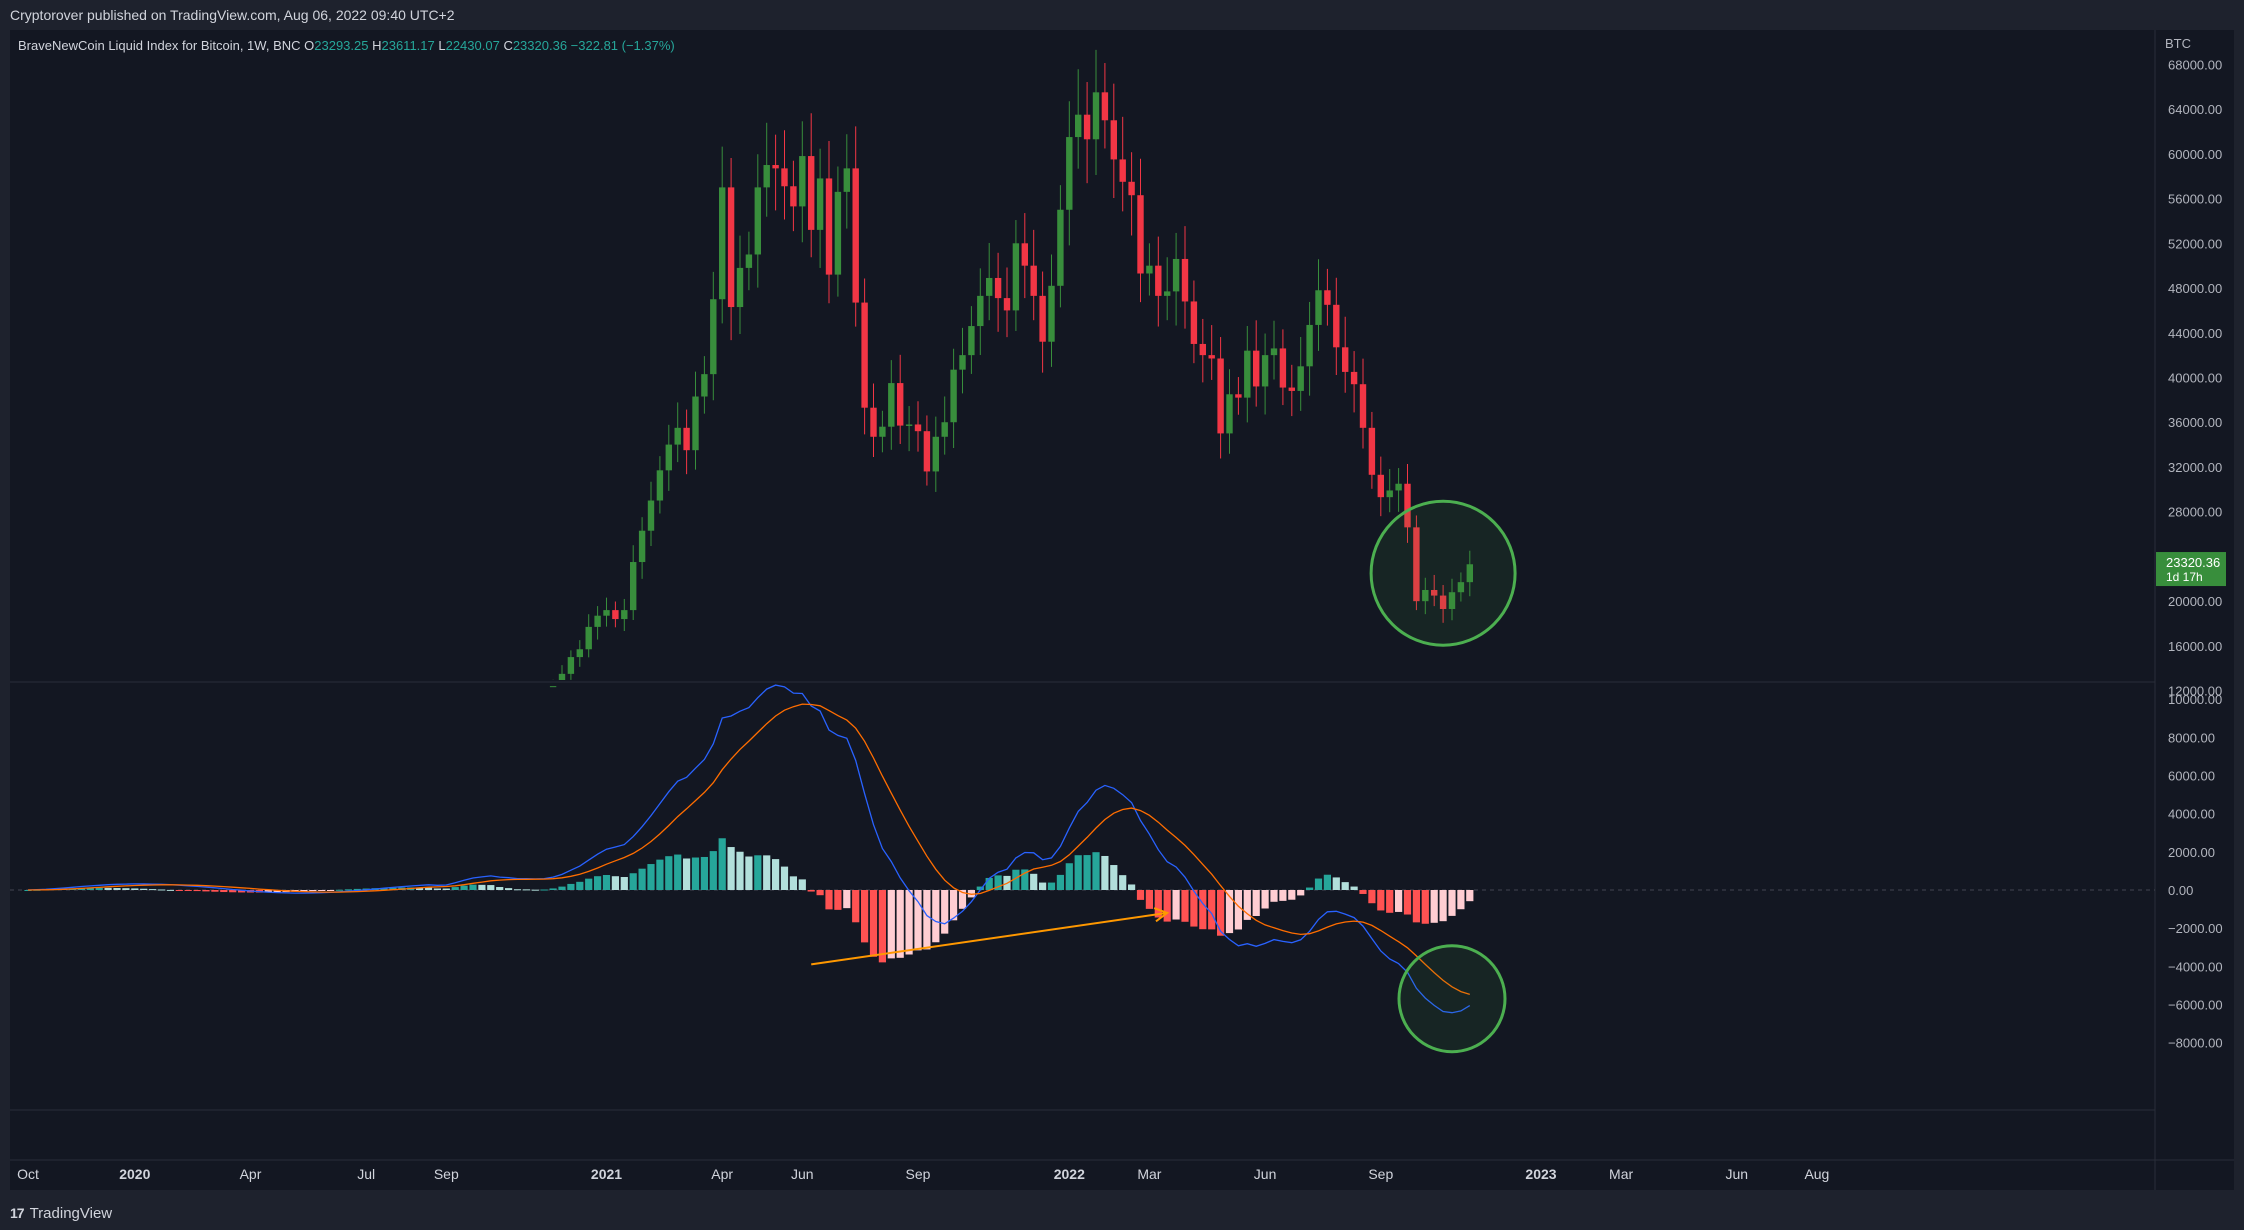 The height and width of the screenshot is (1230, 2244). Describe the element at coordinates (366, 1174) in the screenshot. I see `time-tick-label: Jul` at that location.